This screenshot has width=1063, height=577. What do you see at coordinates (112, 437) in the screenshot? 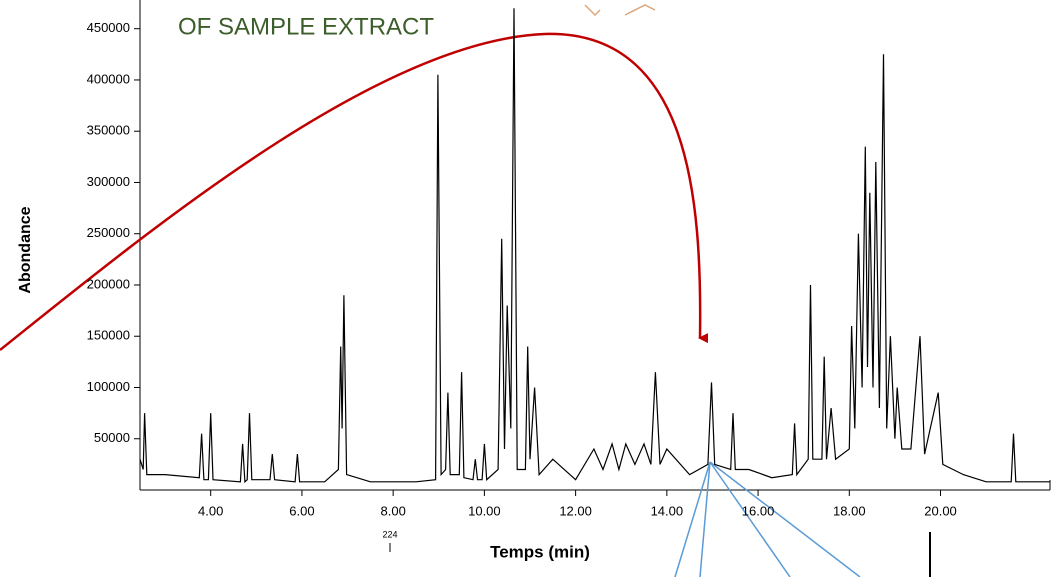
I see `y-tick-label: 50000` at bounding box center [112, 437].